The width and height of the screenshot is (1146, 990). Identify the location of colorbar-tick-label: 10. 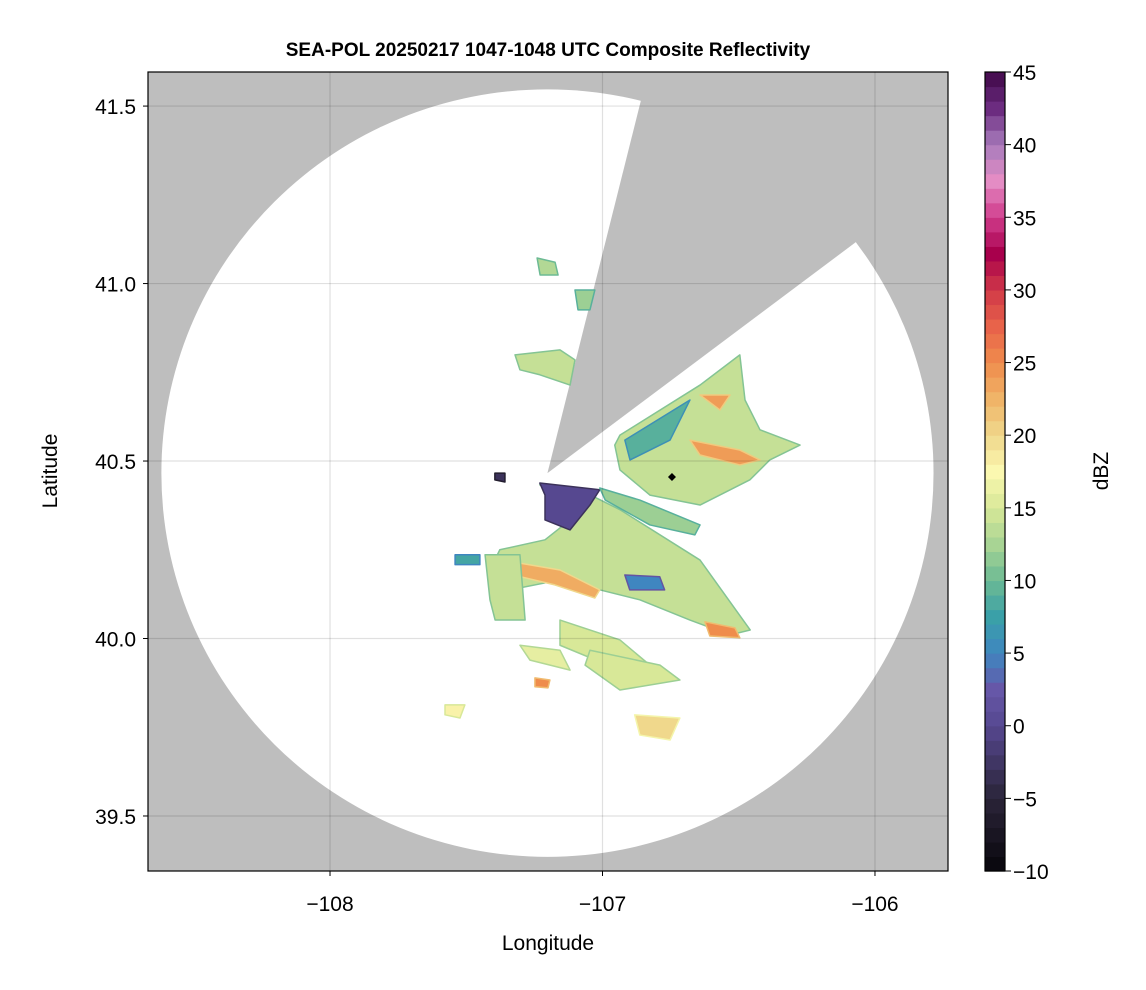
(1024, 581).